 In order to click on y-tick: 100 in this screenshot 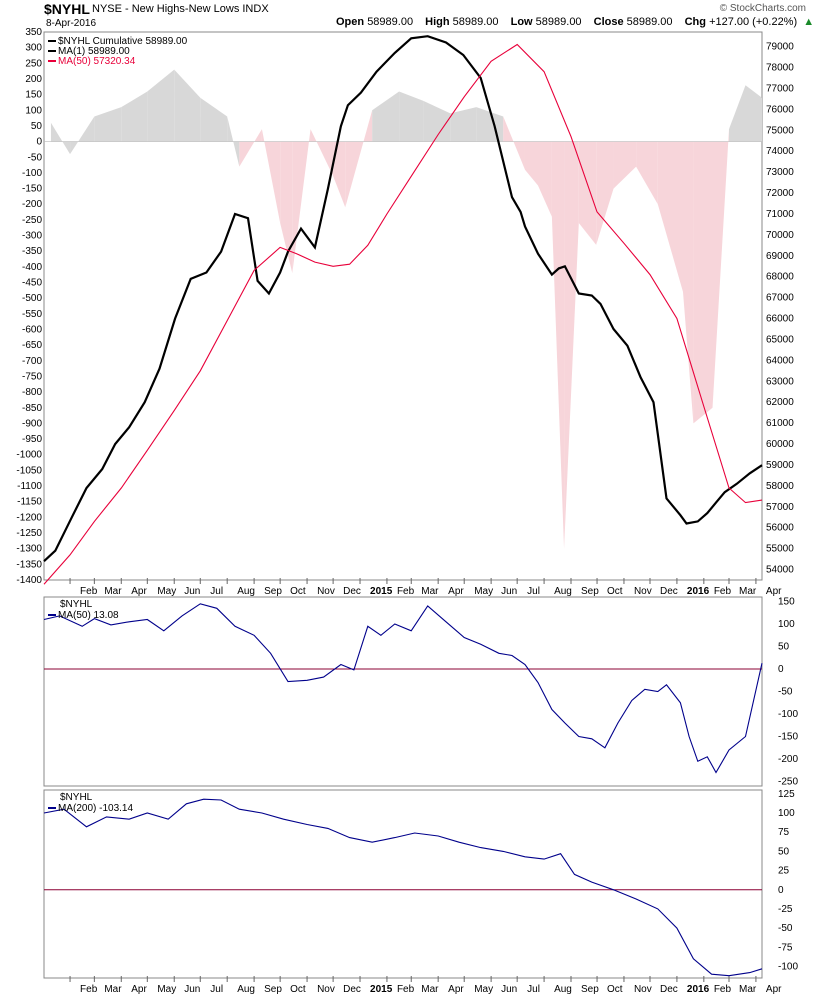, I will do `click(786, 624)`.